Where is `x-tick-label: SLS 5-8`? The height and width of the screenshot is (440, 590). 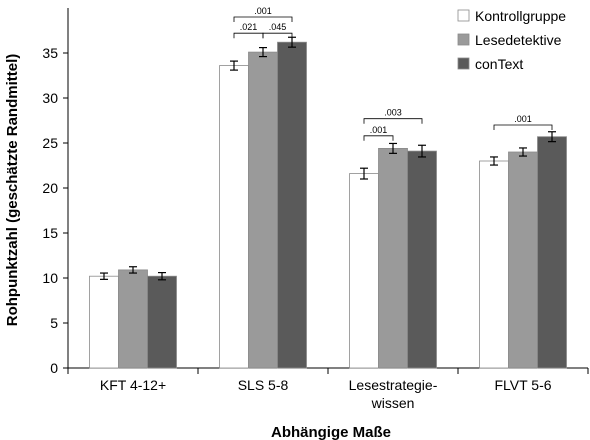
x-tick-label: SLS 5-8 is located at coordinates (263, 385).